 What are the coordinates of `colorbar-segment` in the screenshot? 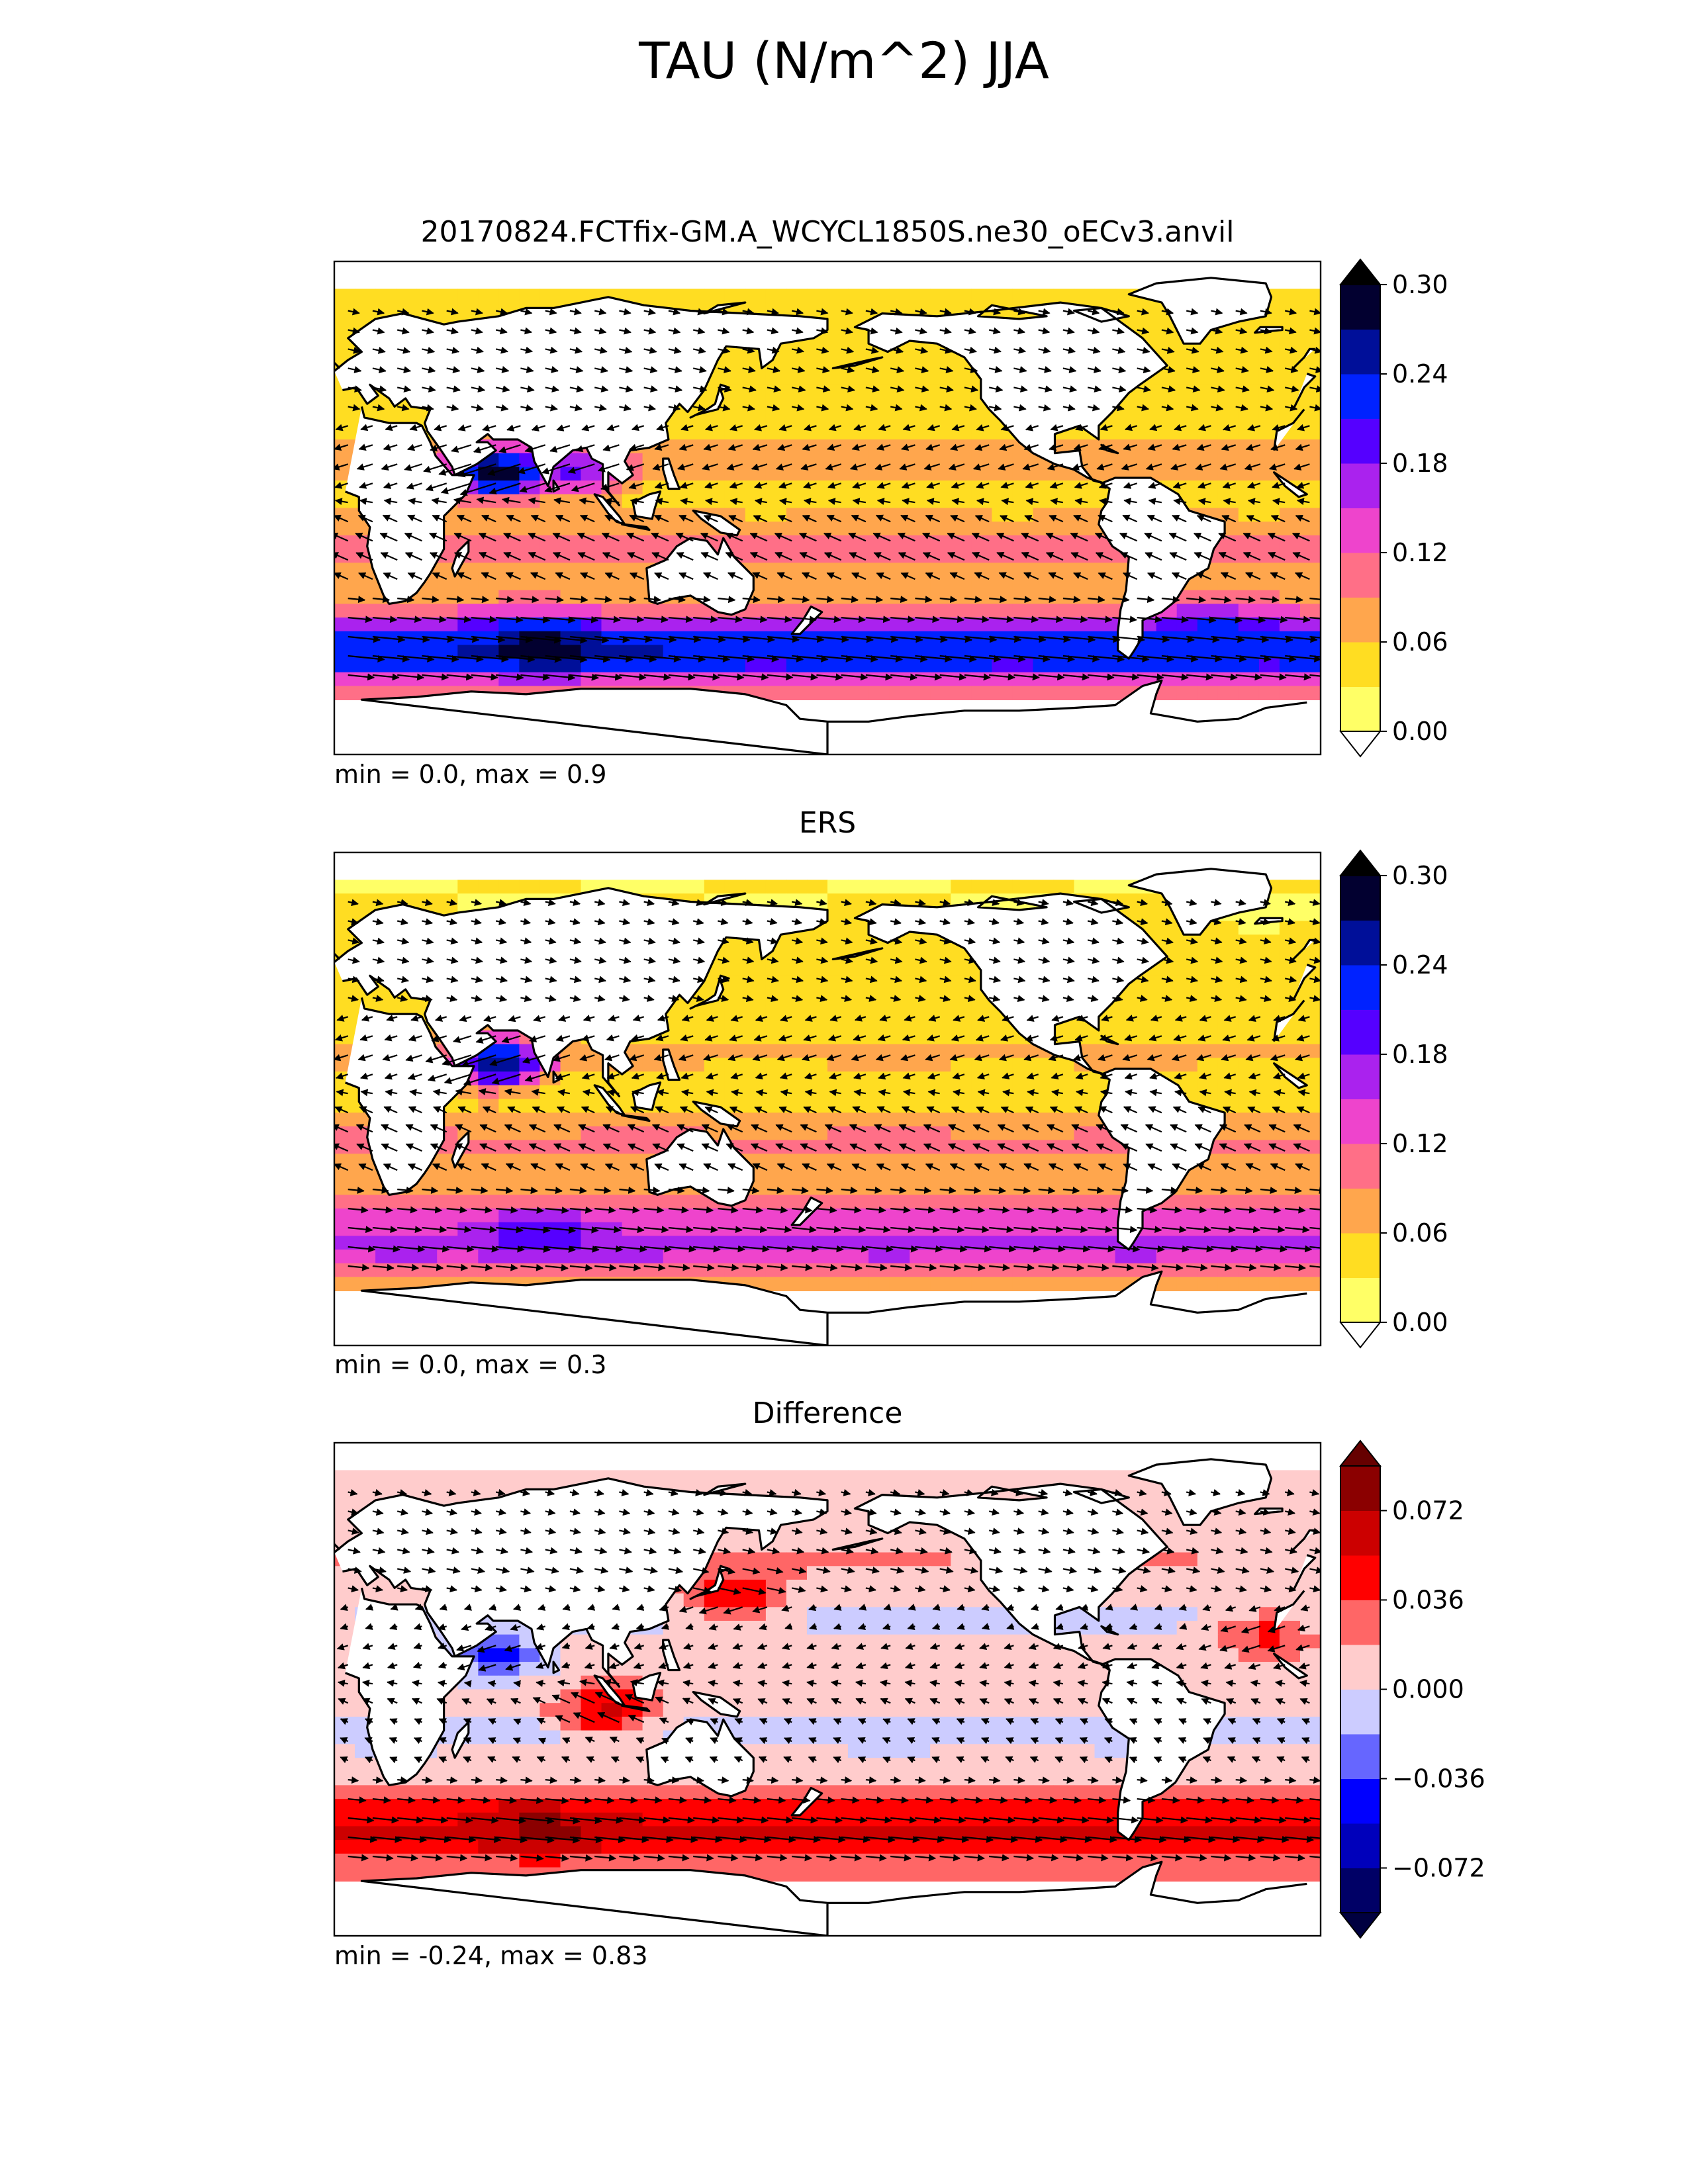 It's located at (1360, 1166).